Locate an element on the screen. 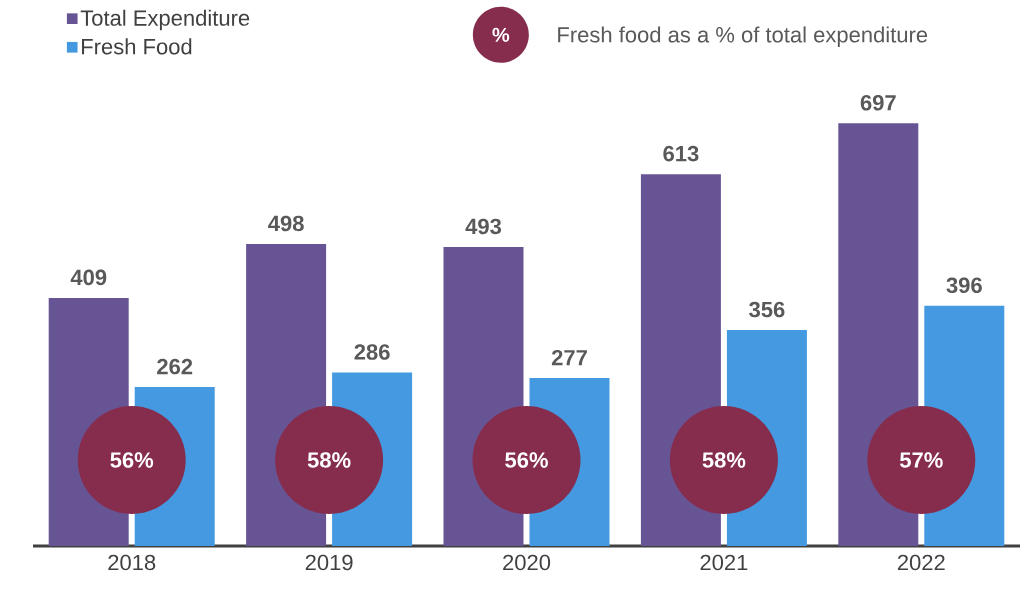  data-label: 493 is located at coordinates (483, 226).